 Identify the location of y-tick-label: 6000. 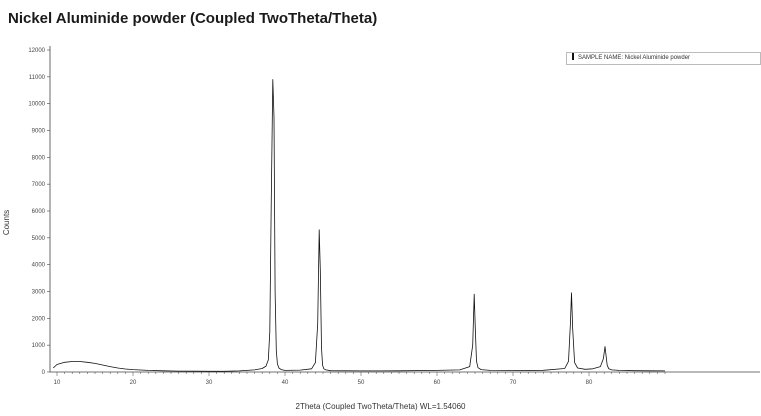
(39, 212).